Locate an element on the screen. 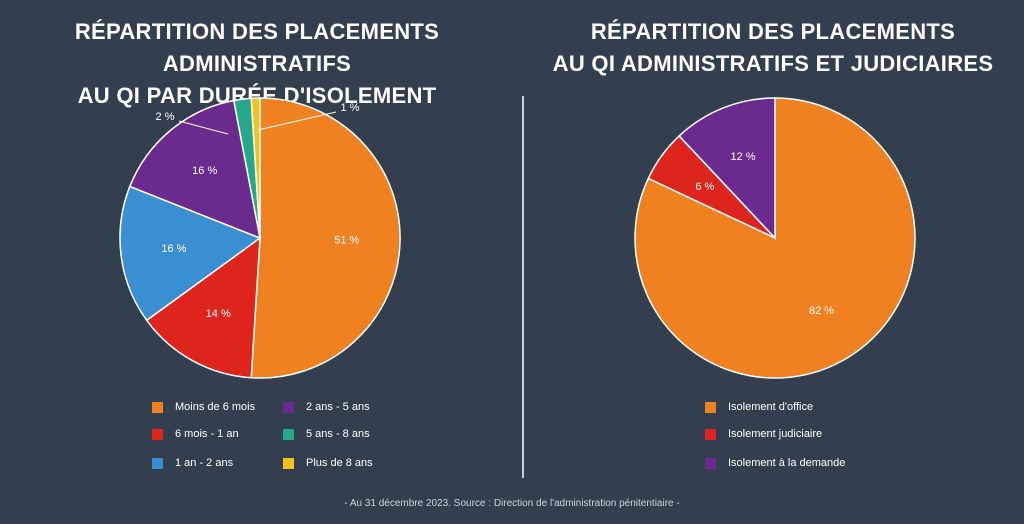 The height and width of the screenshot is (524, 1024). legend-item-plus-de-8-ans: Plus de 8 ans is located at coordinates (328, 463).